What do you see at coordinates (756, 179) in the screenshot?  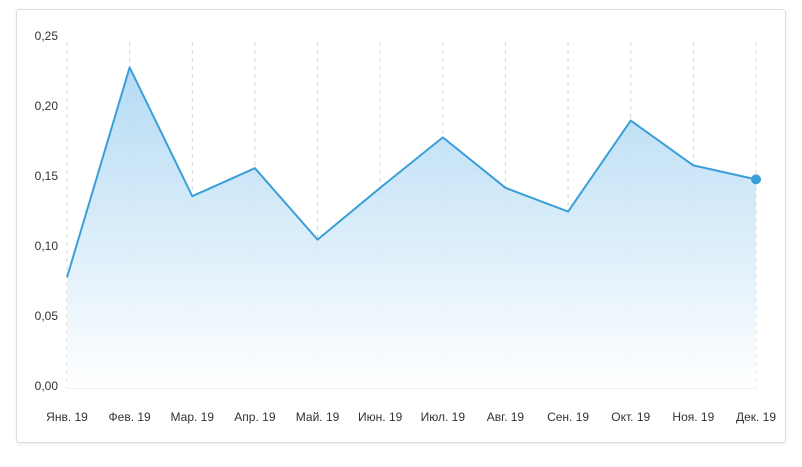 I see `point-marker` at bounding box center [756, 179].